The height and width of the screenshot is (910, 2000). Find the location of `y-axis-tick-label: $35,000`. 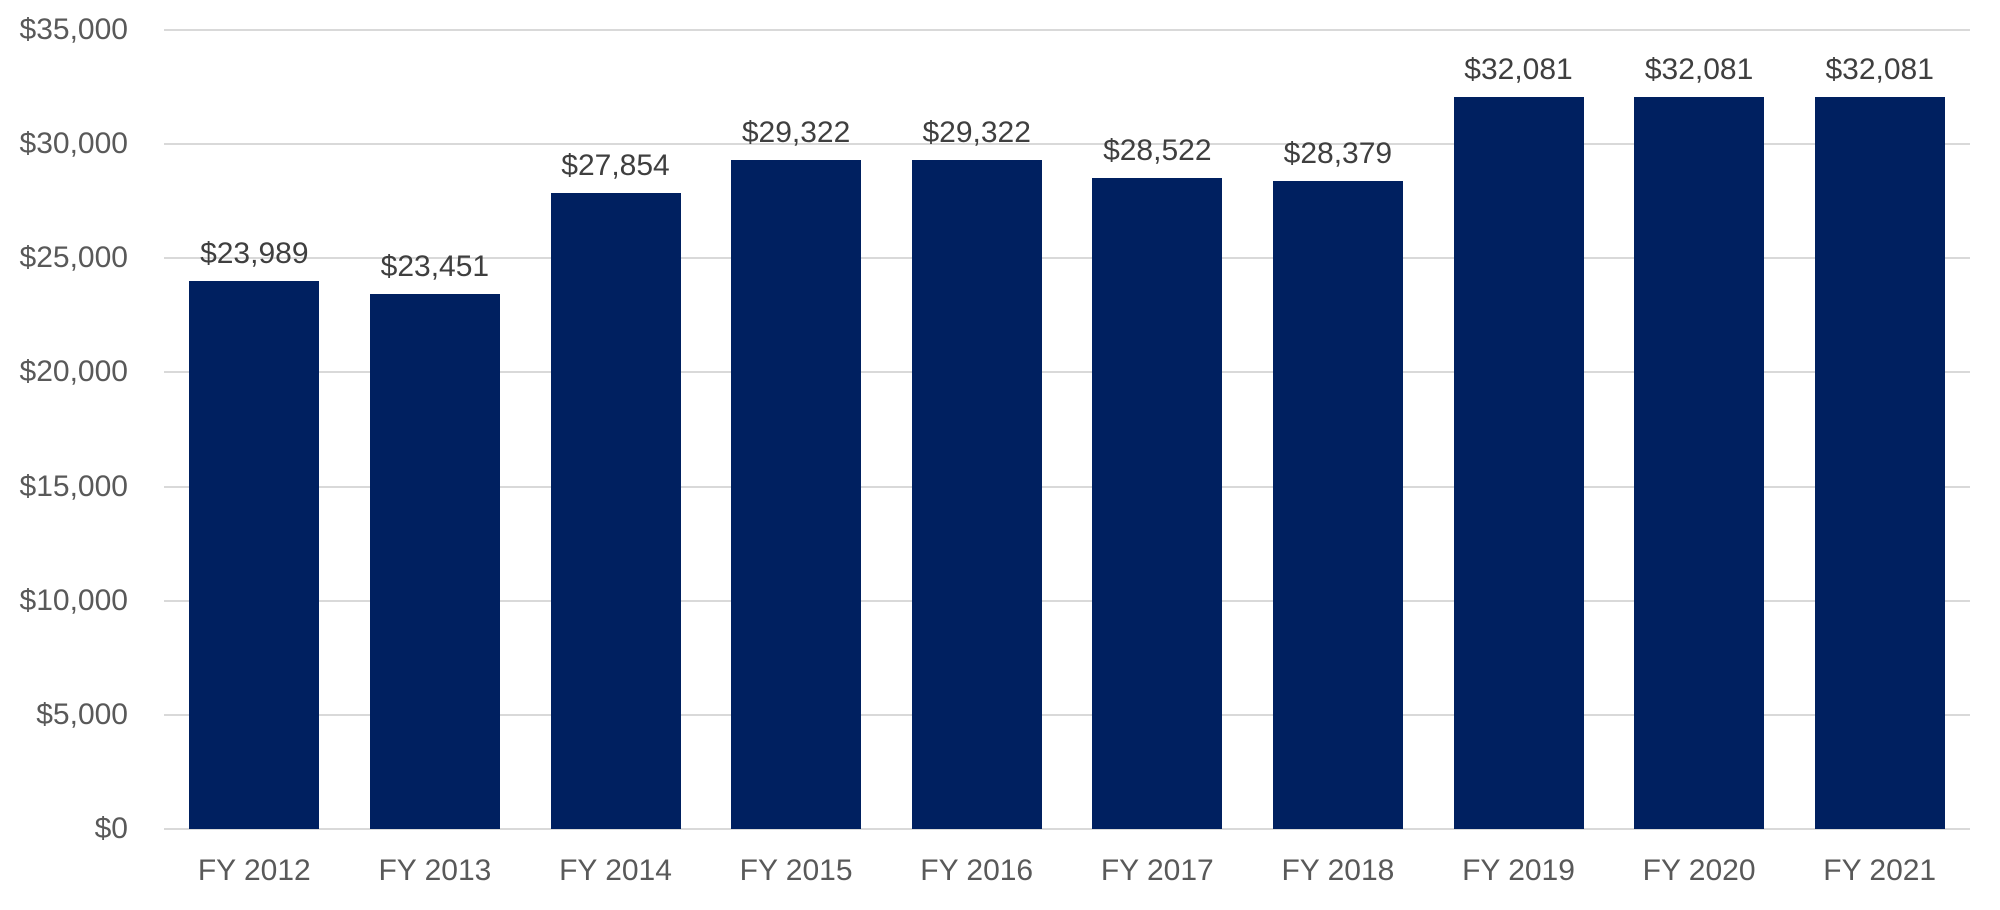

y-axis-tick-label: $35,000 is located at coordinates (73, 29).